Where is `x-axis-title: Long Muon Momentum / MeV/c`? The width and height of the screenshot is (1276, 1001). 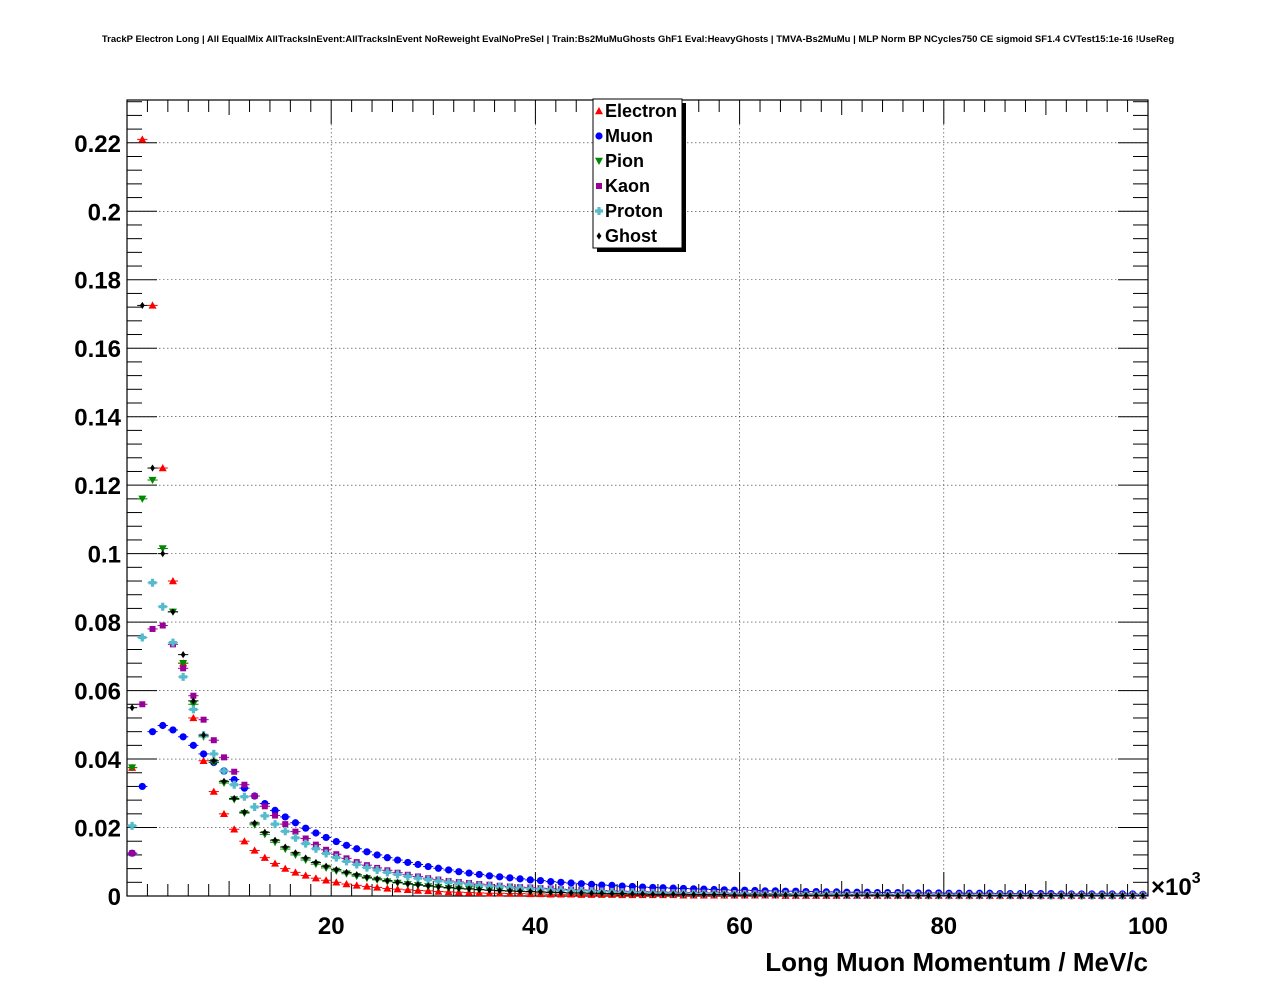
x-axis-title: Long Muon Momentum / MeV/c is located at coordinates (956, 962).